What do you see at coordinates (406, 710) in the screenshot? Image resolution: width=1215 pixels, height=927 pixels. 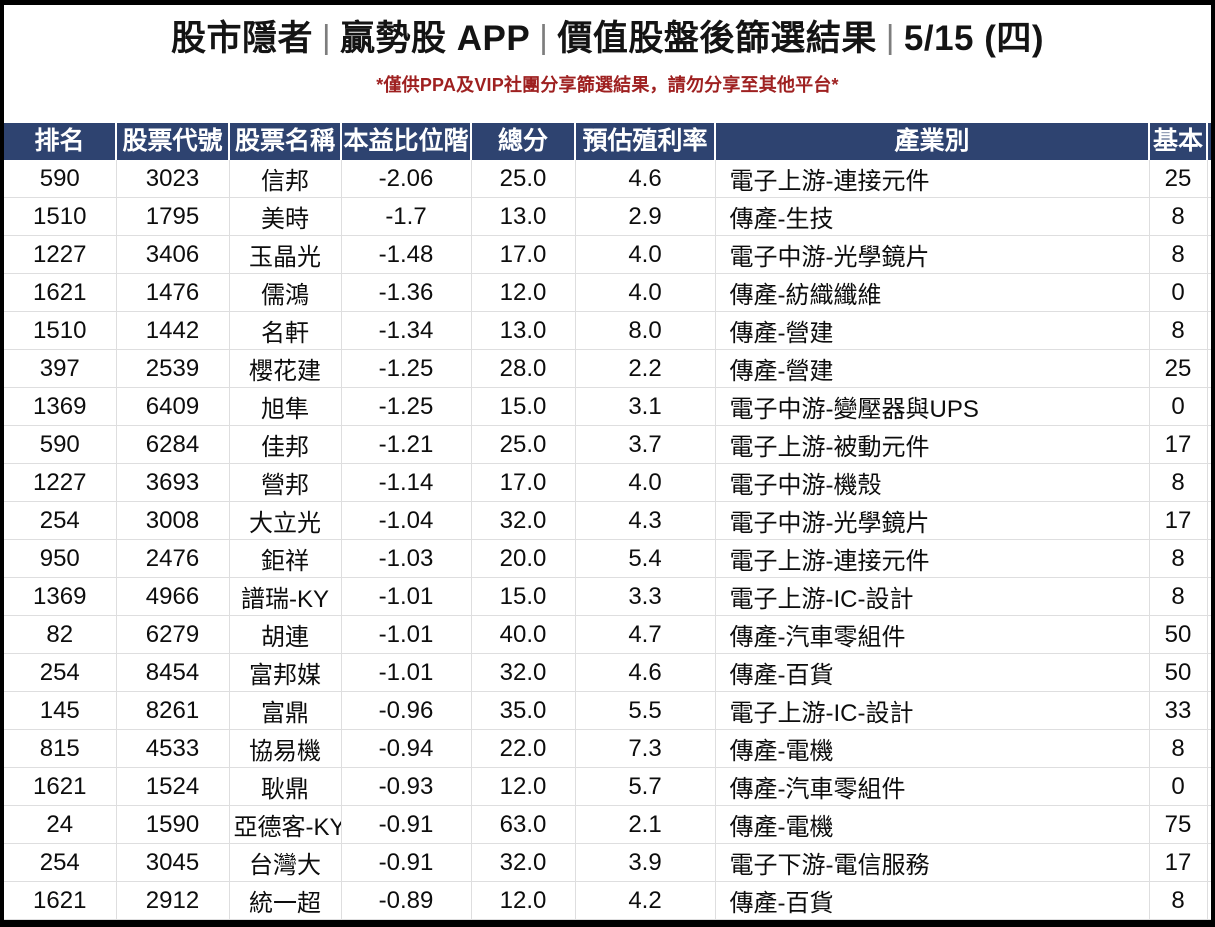 I see `cell-pe_rank: -0.96` at bounding box center [406, 710].